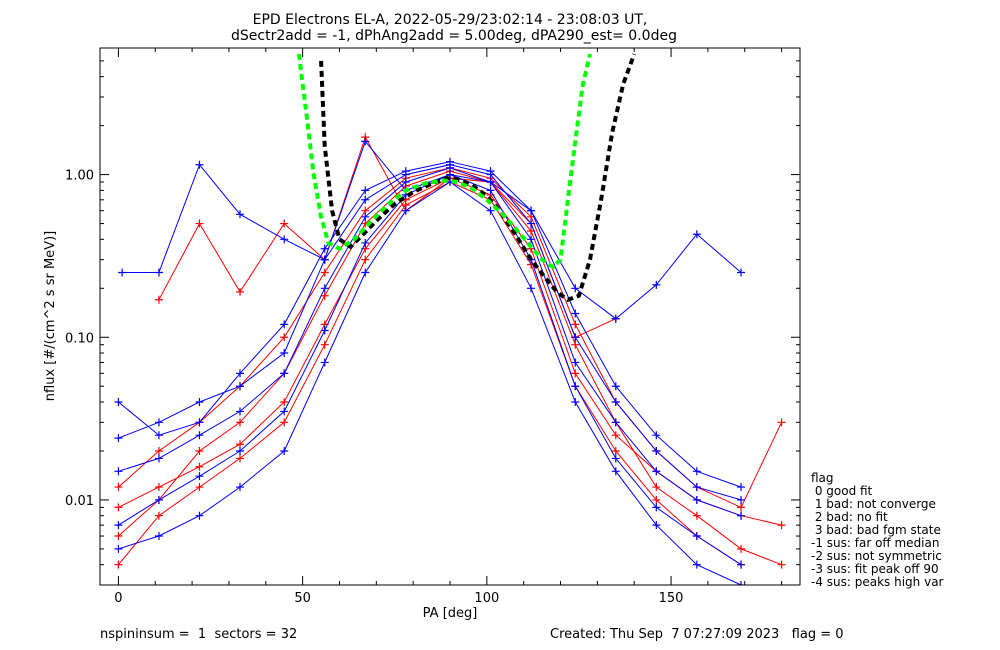 Image resolution: width=1000 pixels, height=650 pixels. What do you see at coordinates (873, 504) in the screenshot?
I see `legend-entry: 1 bad: not converge` at bounding box center [873, 504].